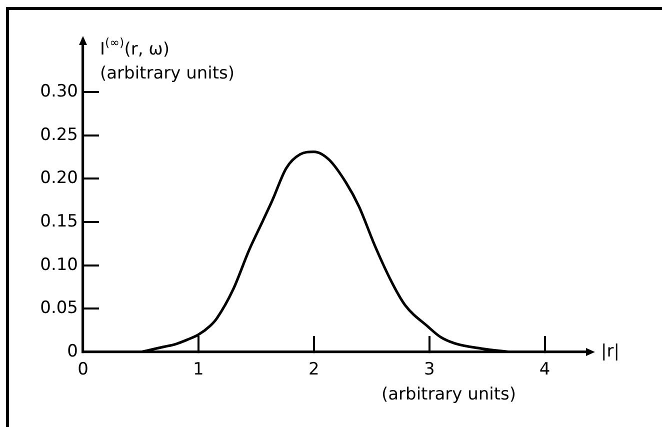 This screenshot has height=427, width=662. I want to click on x-axis-title: |r|, so click(610, 351).